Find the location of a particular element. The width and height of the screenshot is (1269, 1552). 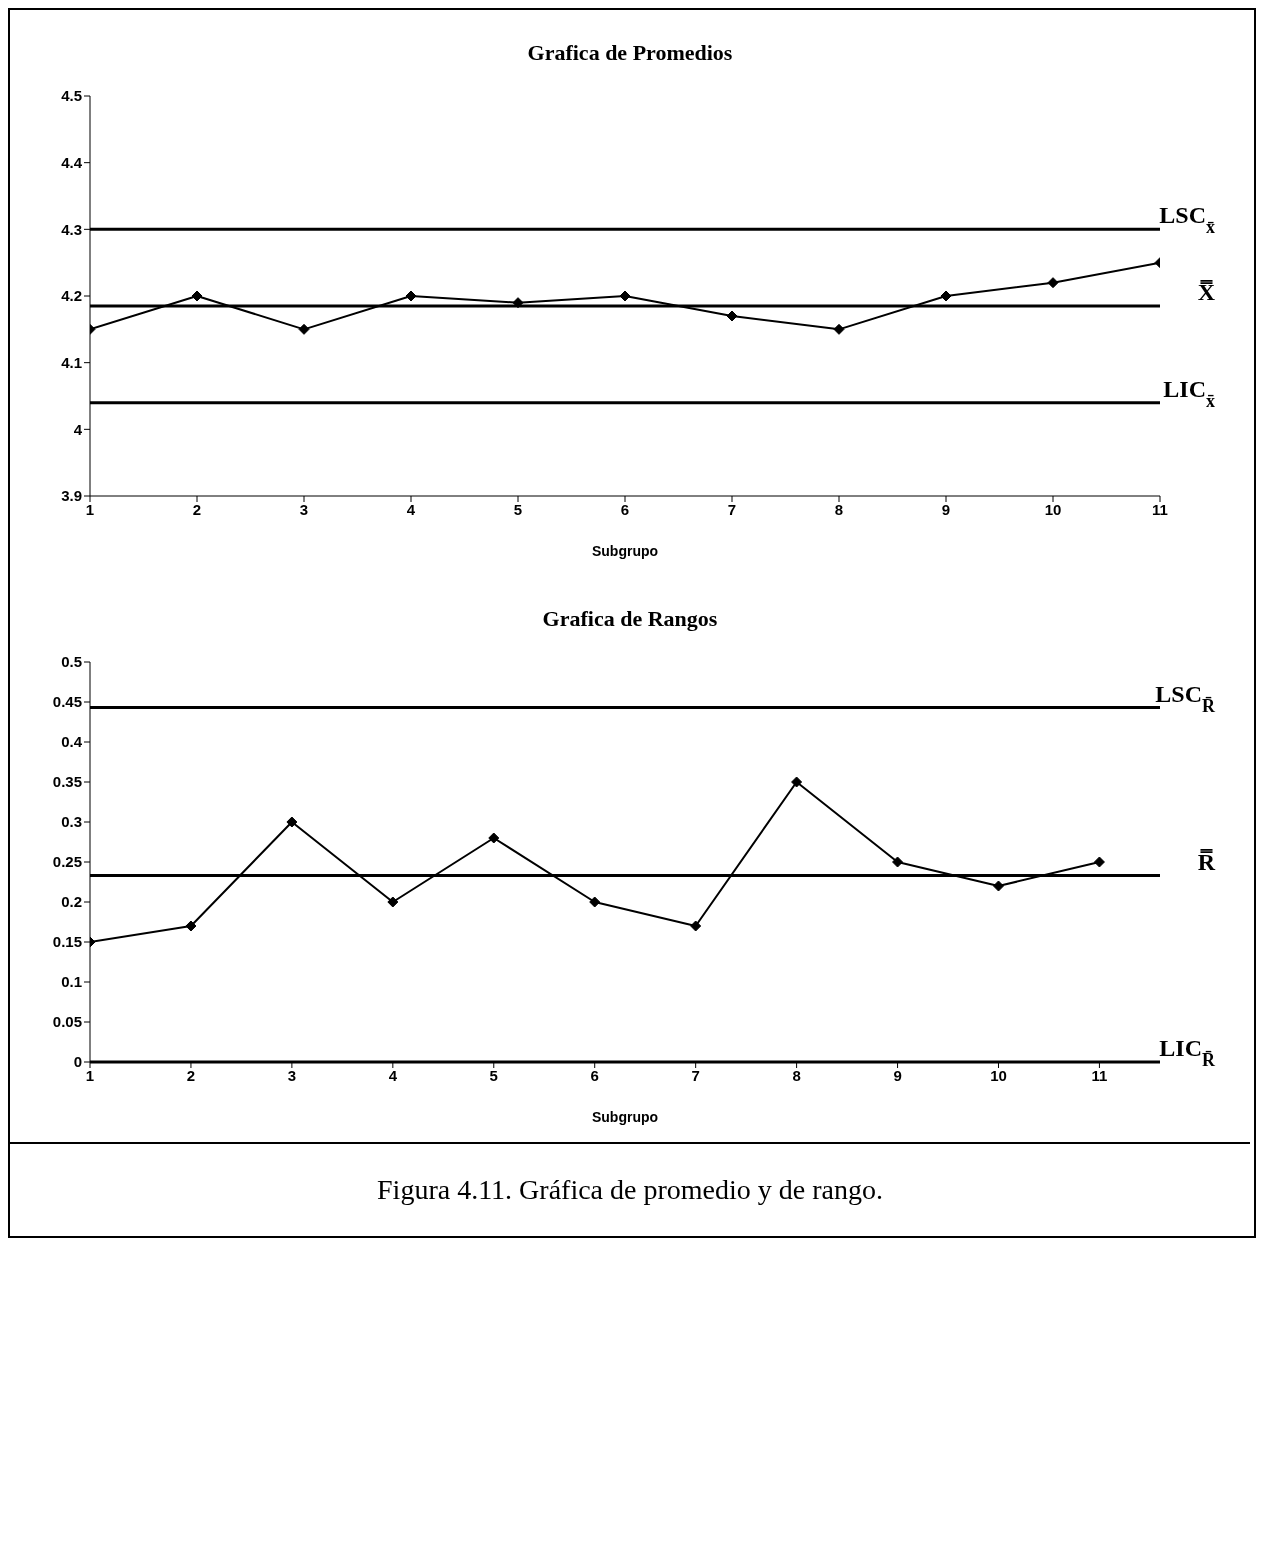

y-tick-label: 0.4 is located at coordinates (72, 742).